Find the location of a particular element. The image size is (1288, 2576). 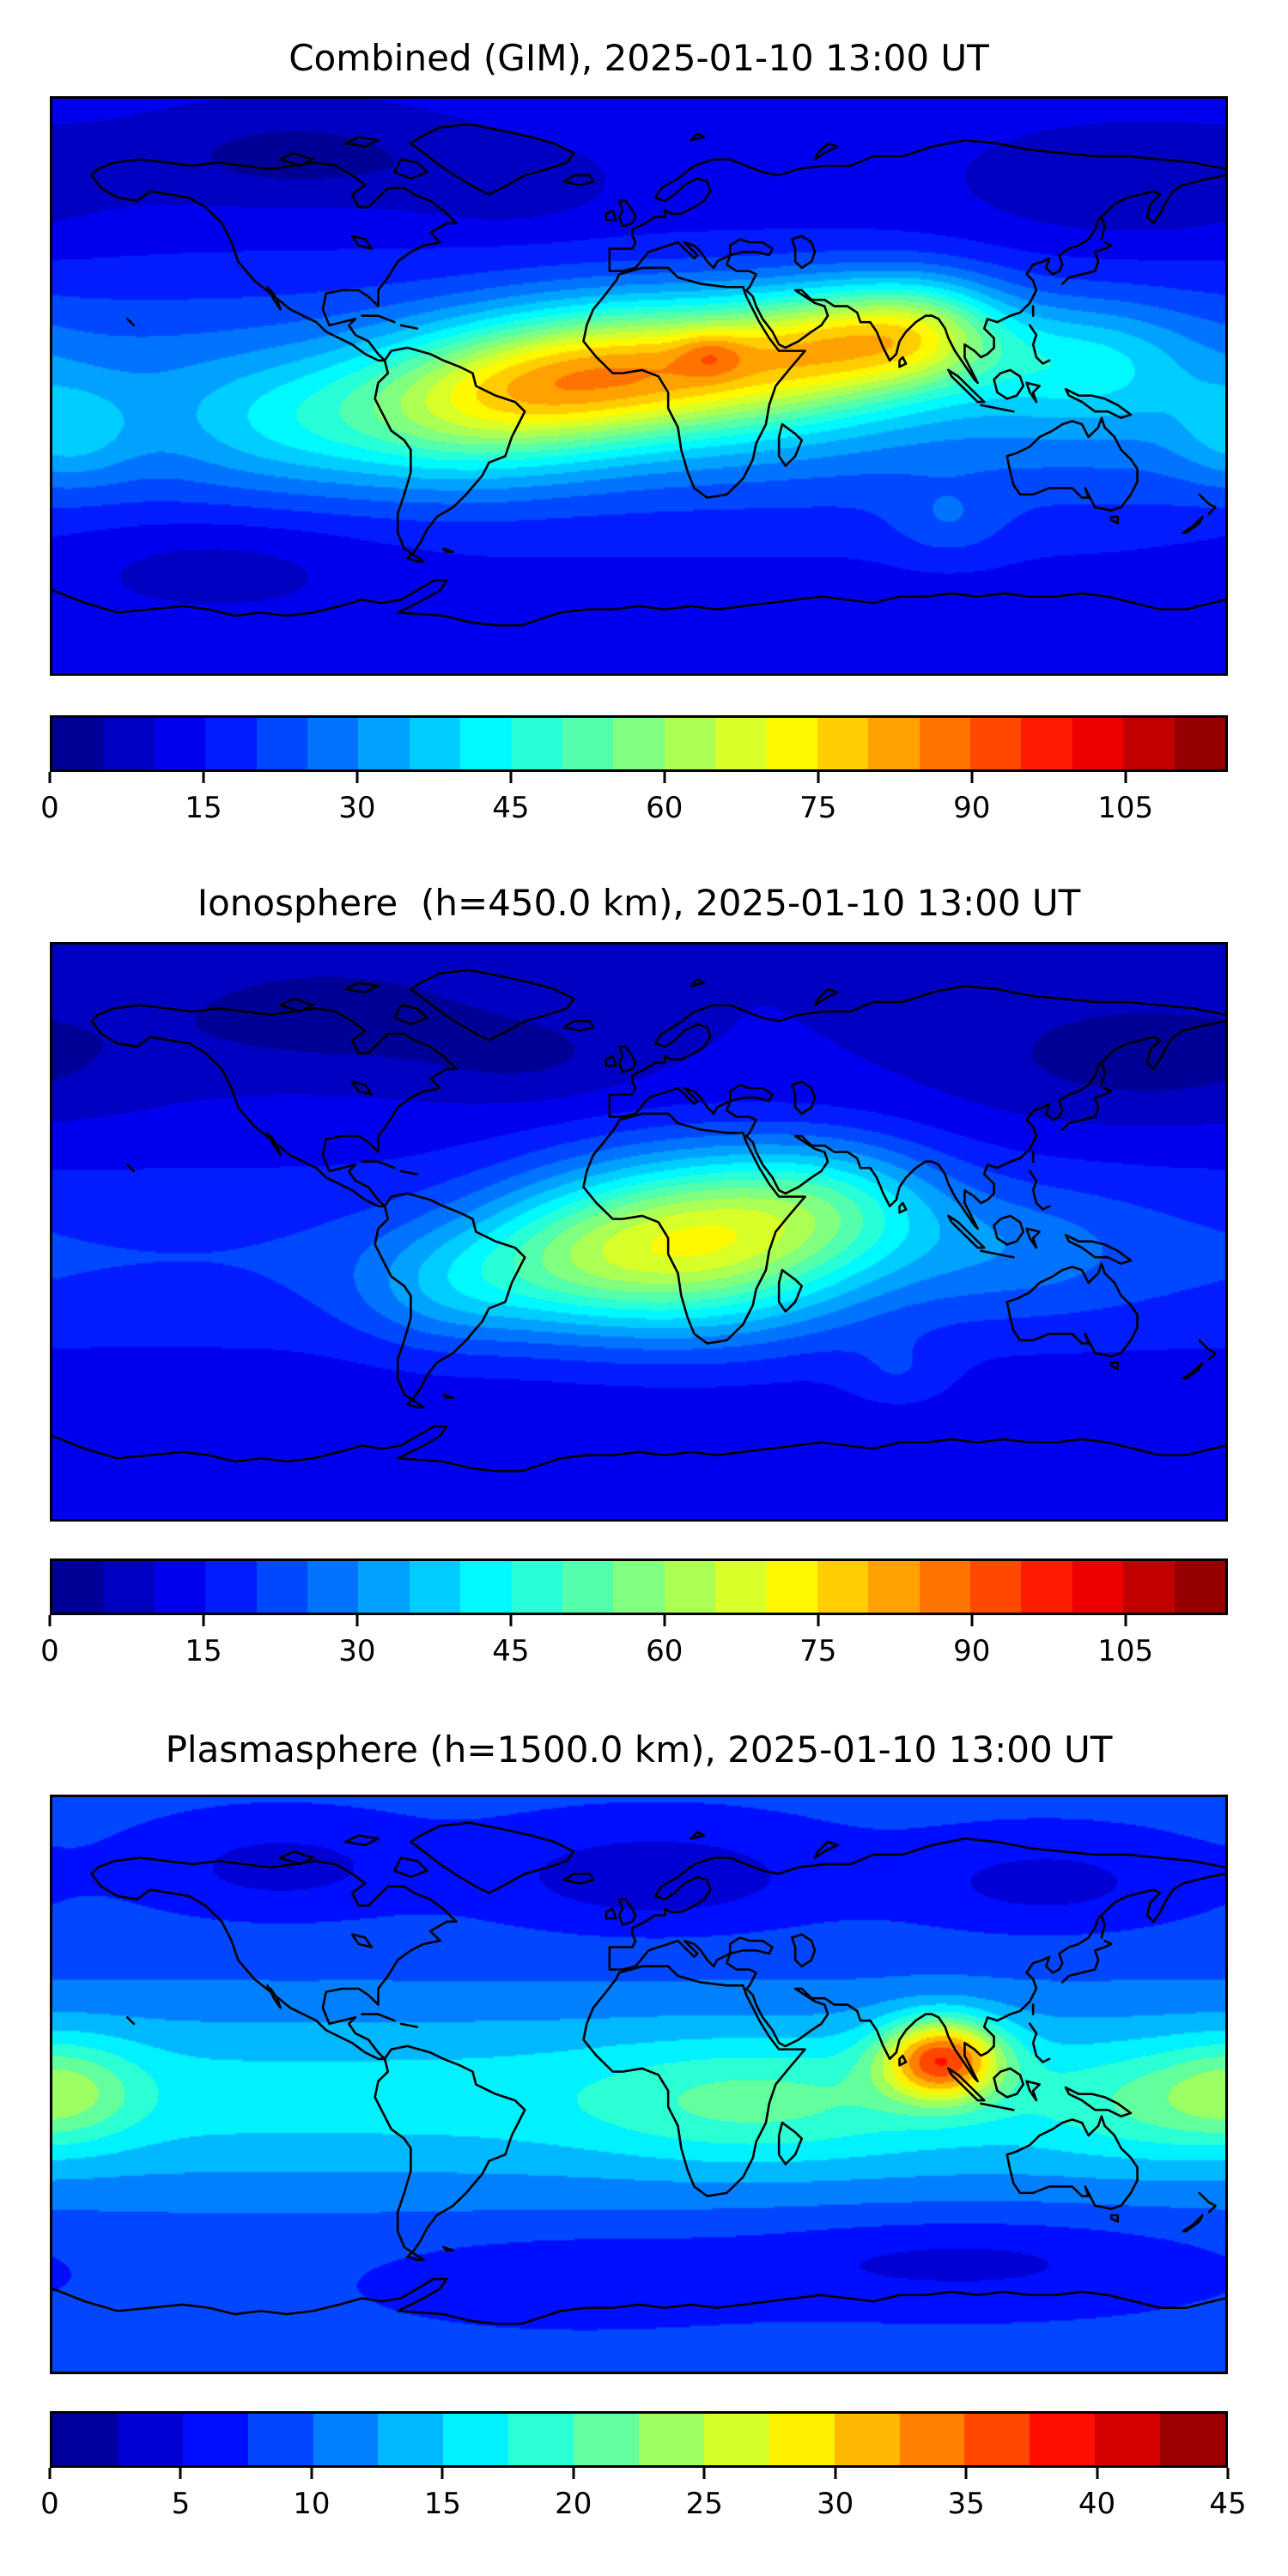

colorbar-tick-label: 20 is located at coordinates (574, 2504).